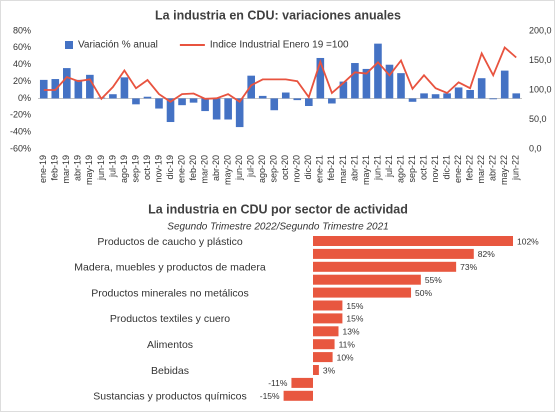 This screenshot has height=412, width=555. What do you see at coordinates (78, 168) in the screenshot?
I see `x-tick-label: abr-19` at bounding box center [78, 168].